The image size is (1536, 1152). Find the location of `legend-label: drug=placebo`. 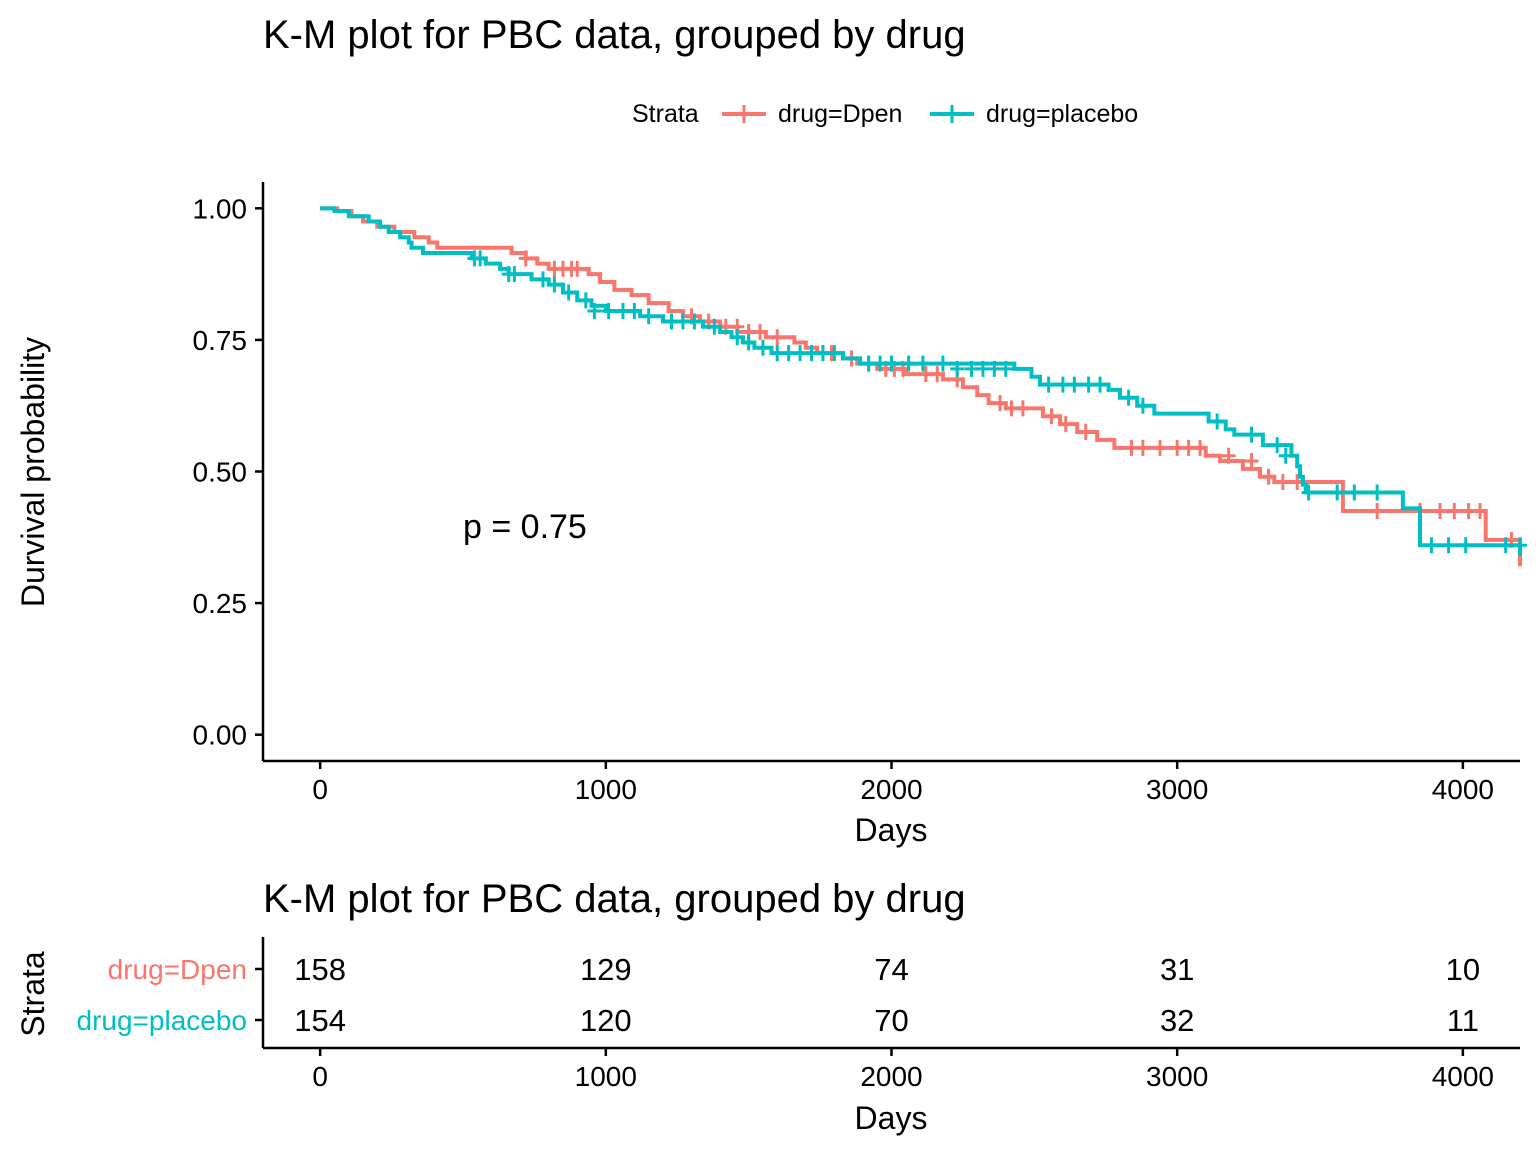

legend-label: drug=placebo is located at coordinates (1062, 114).